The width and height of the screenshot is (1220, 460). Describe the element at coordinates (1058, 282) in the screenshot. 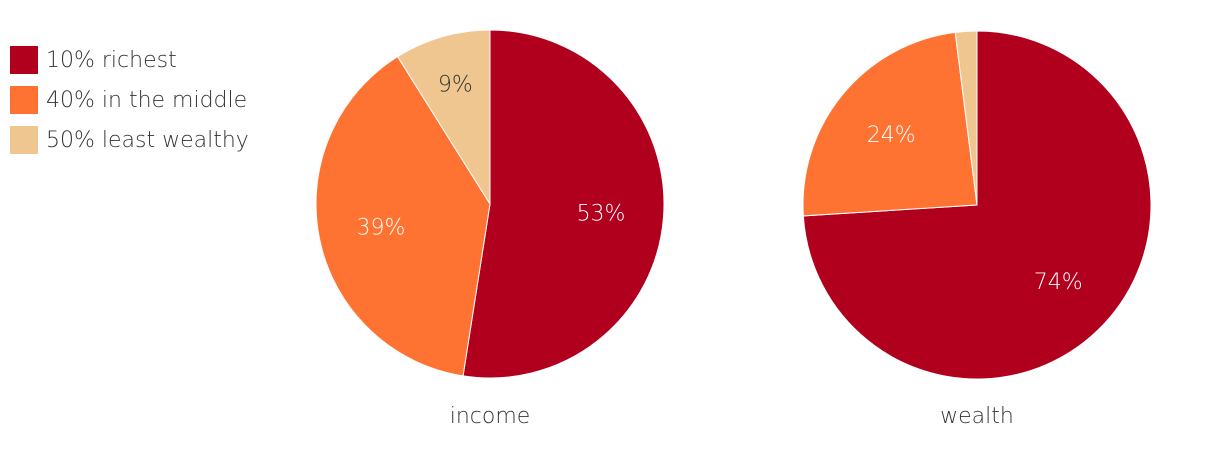

I see `slice-label-wealth-10-richest: 74%` at that location.